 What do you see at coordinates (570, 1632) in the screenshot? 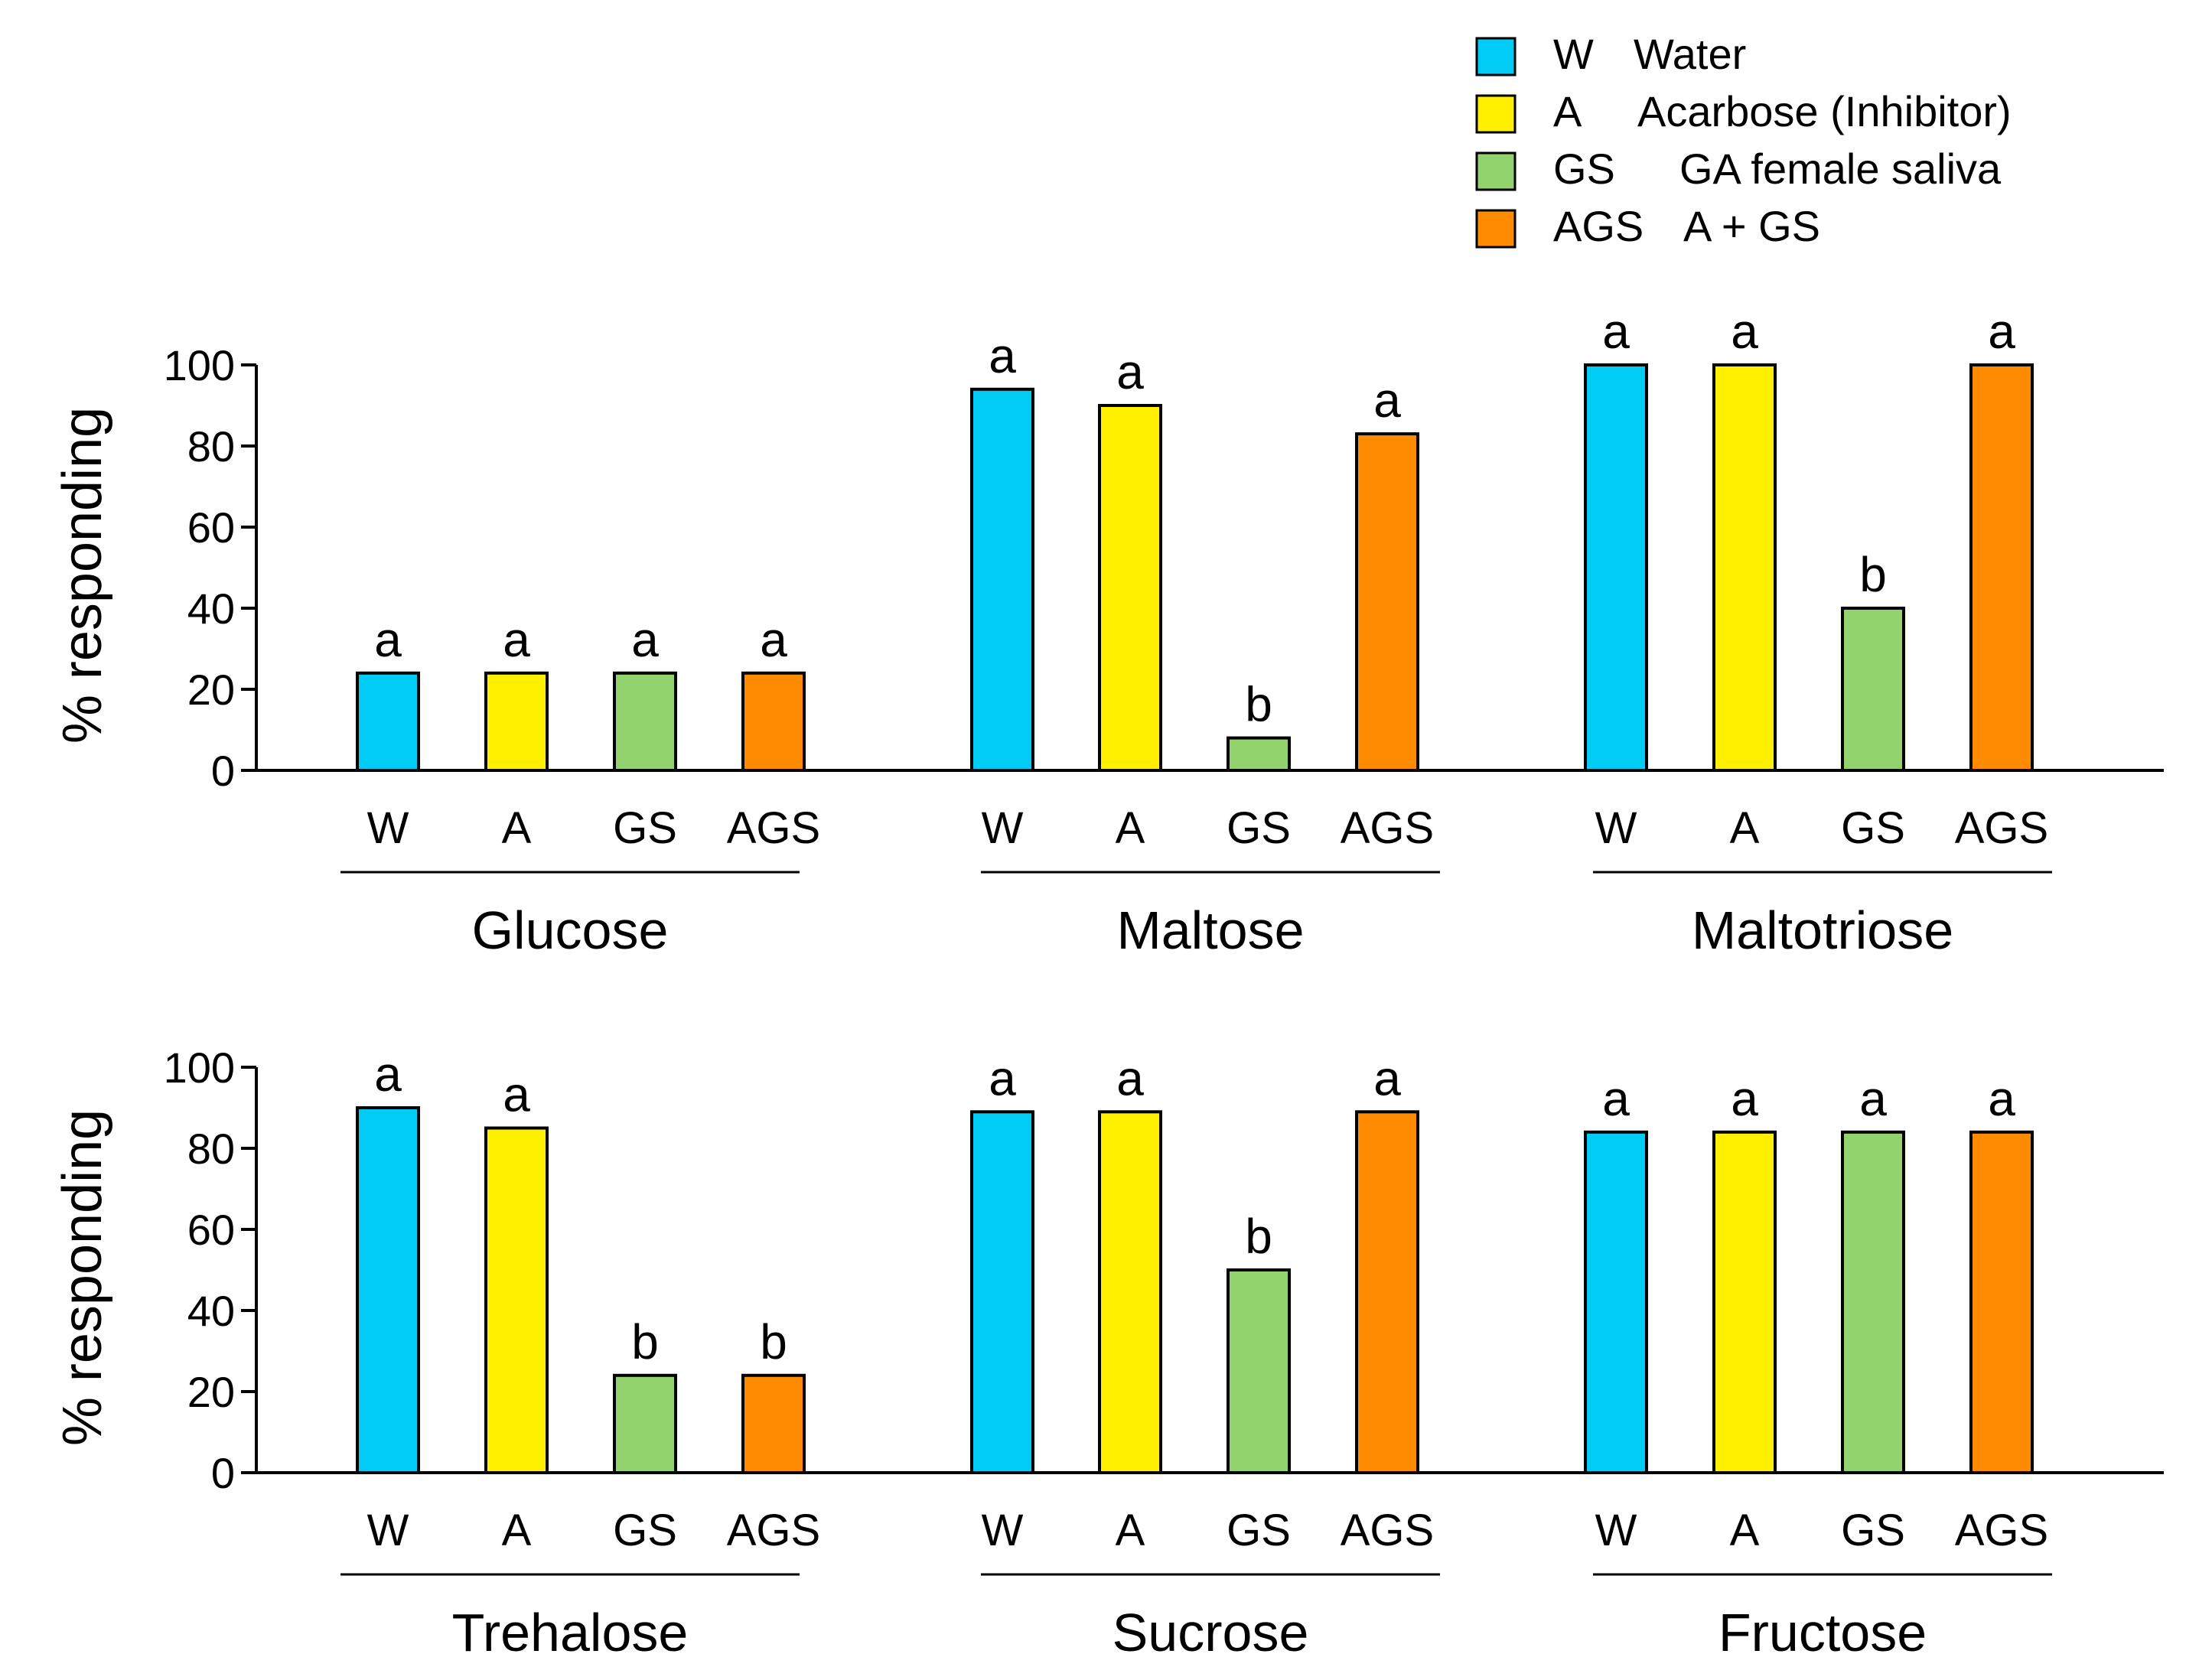
I see `group-label: Trehalose` at bounding box center [570, 1632].